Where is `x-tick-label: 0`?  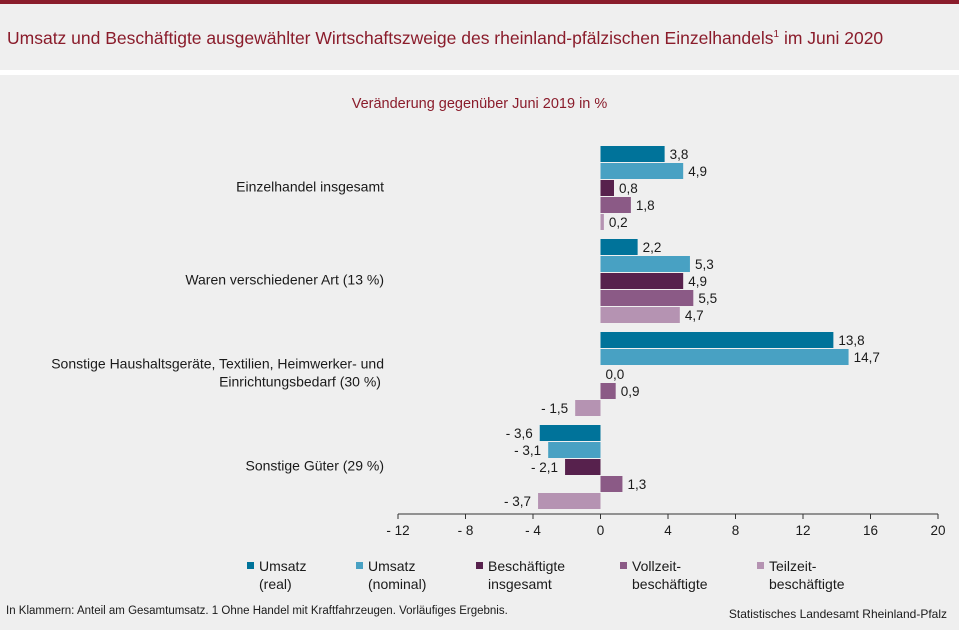 x-tick-label: 0 is located at coordinates (601, 530).